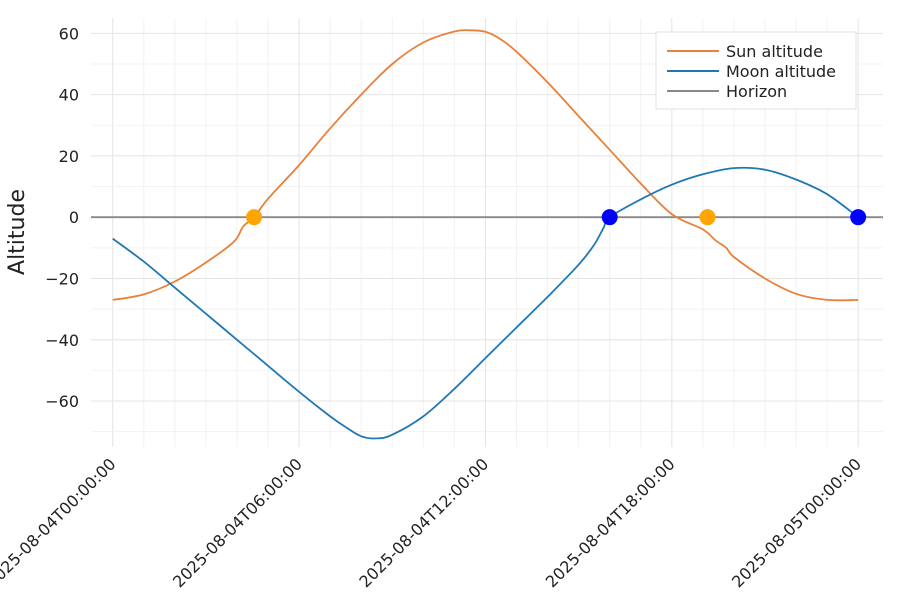 The height and width of the screenshot is (600, 900). I want to click on legend-label-moon-altitude: Moon altitude, so click(781, 71).